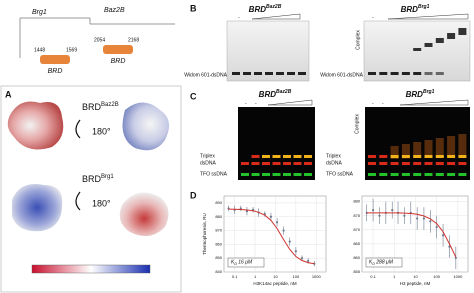 Image resolution: width=474 pixels, height=293 pixels. What do you see at coordinates (340, 174) in the screenshot?
I see `band-label: TFO ssDNA` at bounding box center [340, 174].